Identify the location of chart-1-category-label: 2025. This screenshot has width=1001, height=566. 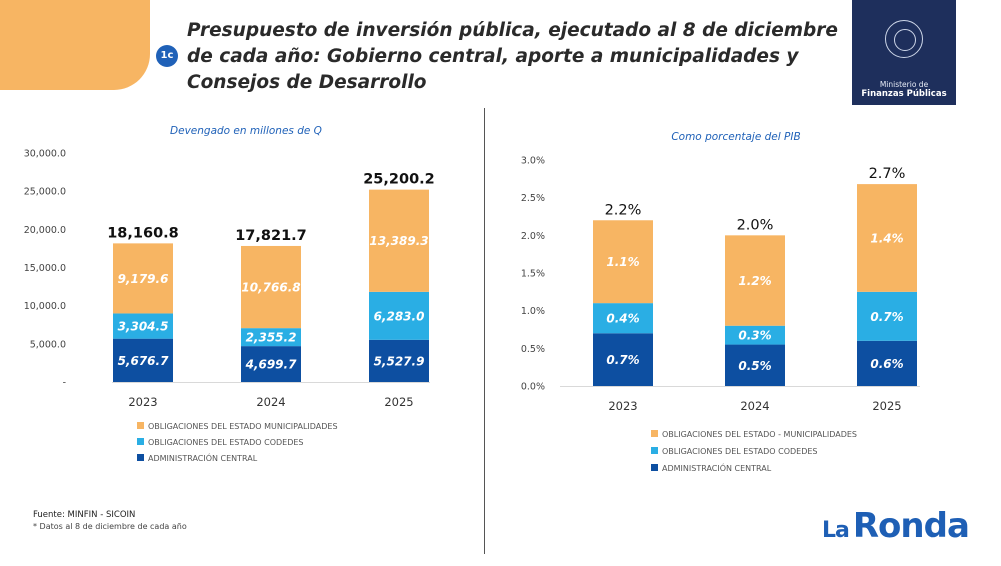
(886, 406).